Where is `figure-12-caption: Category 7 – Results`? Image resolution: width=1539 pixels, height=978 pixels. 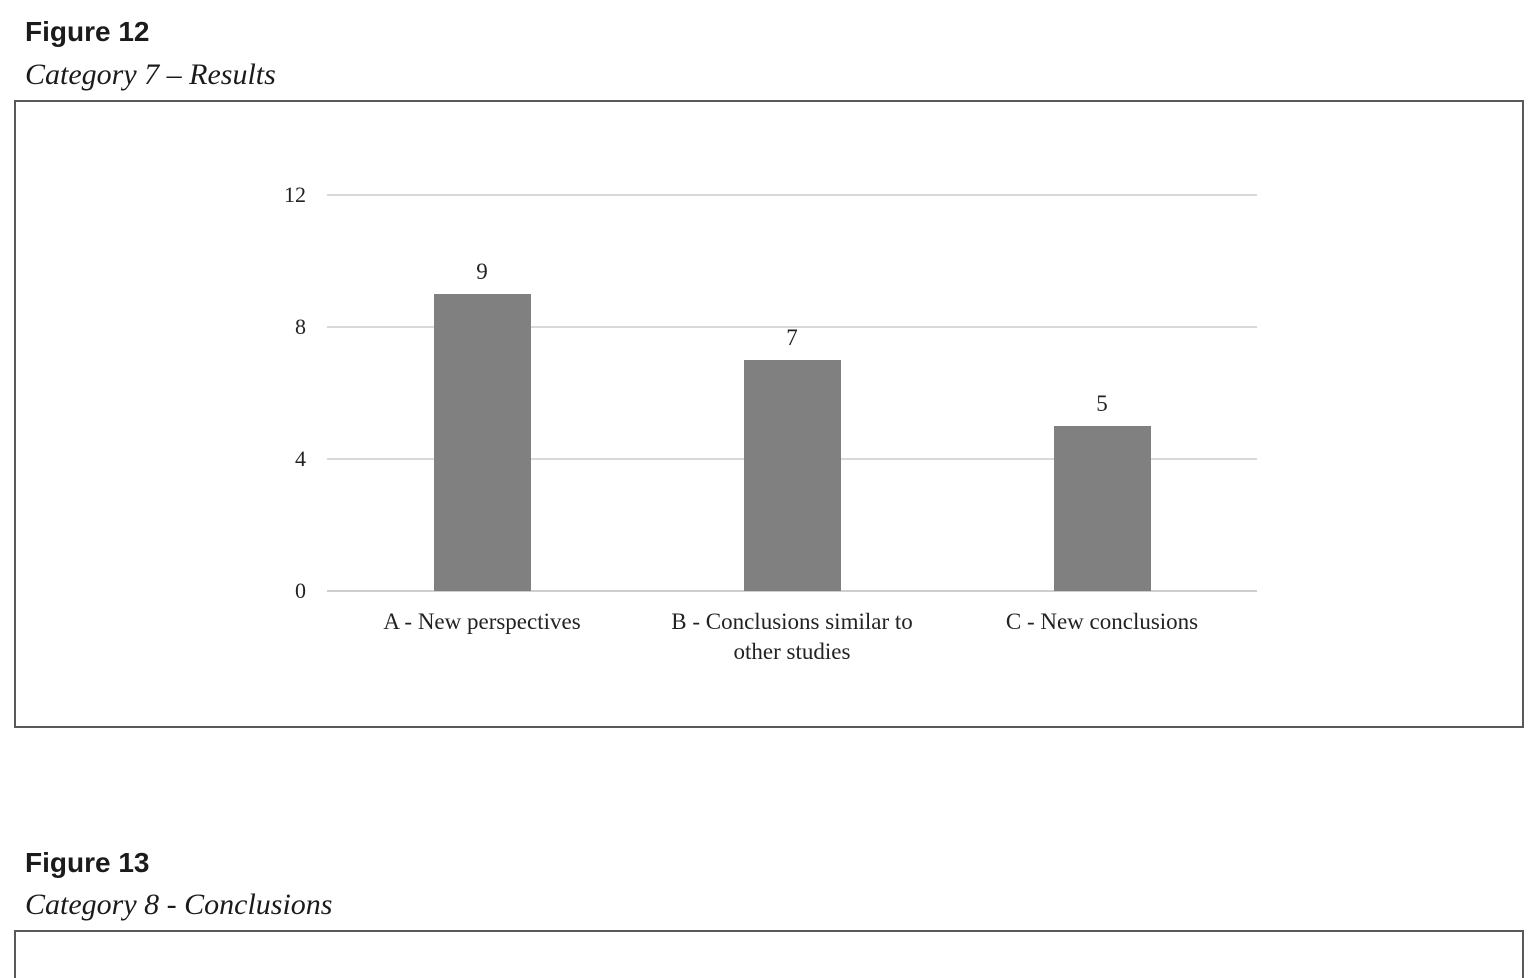 figure-12-caption: Category 7 – Results is located at coordinates (150, 74).